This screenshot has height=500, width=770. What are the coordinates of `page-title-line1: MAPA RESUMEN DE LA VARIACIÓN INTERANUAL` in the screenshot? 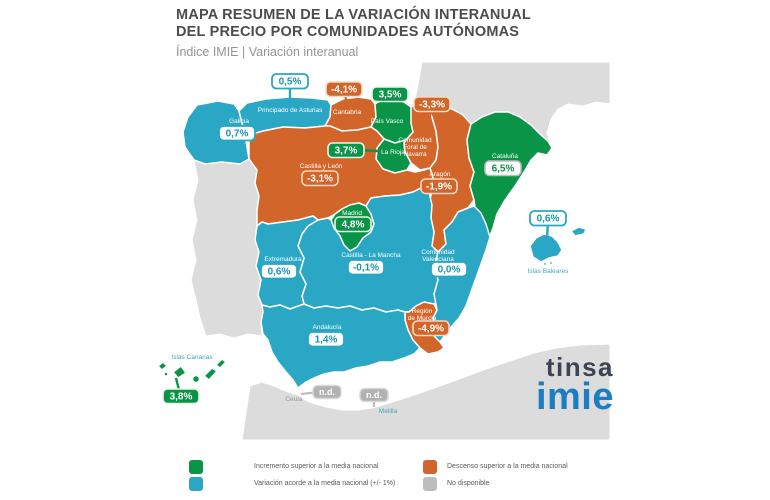 It's located at (353, 15).